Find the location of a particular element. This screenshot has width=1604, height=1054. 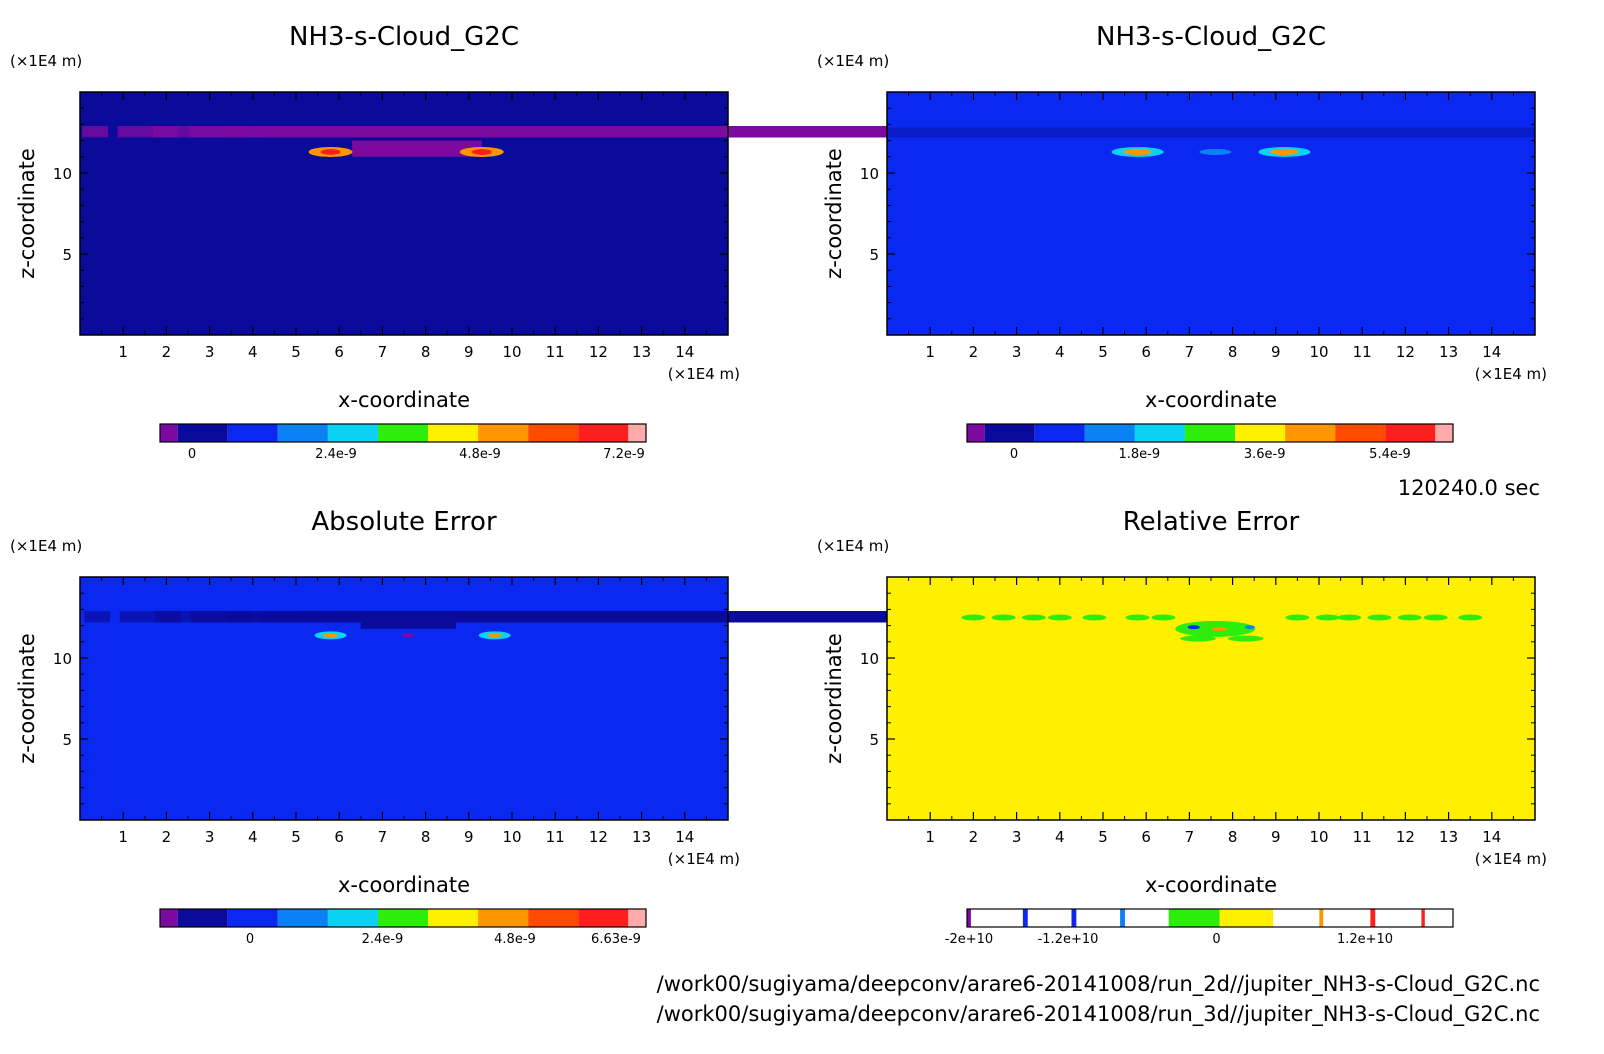

x-tick-label: 4 is located at coordinates (1060, 837).